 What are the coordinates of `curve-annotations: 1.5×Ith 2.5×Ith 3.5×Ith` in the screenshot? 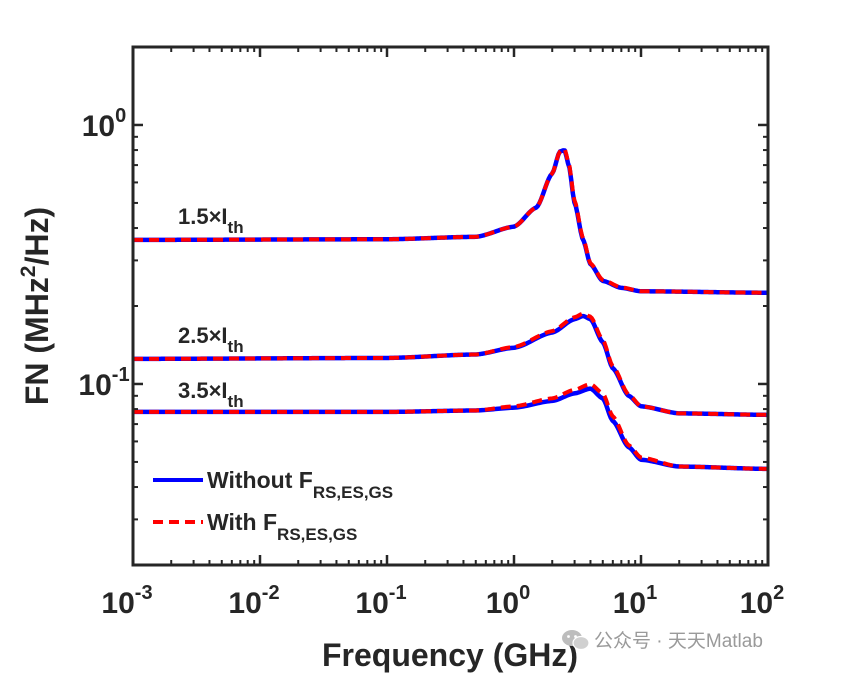 It's located at (211, 307).